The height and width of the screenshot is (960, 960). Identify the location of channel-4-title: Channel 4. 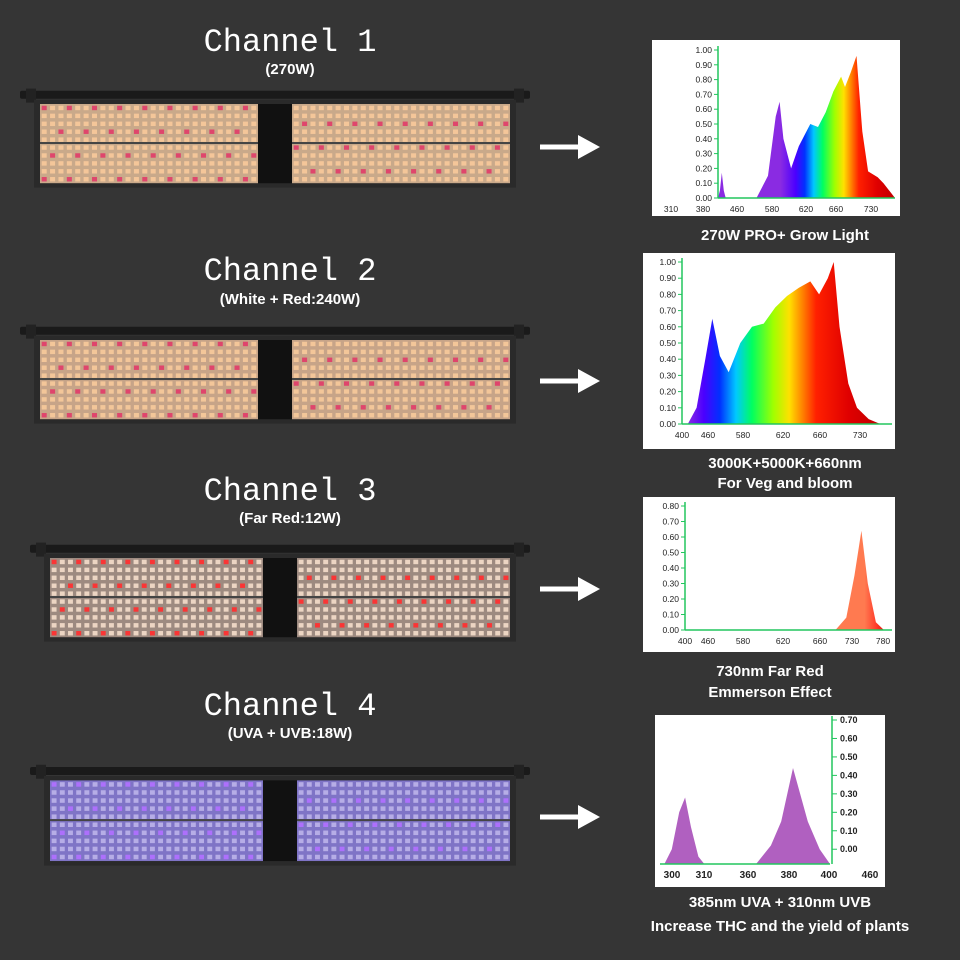
(290, 706).